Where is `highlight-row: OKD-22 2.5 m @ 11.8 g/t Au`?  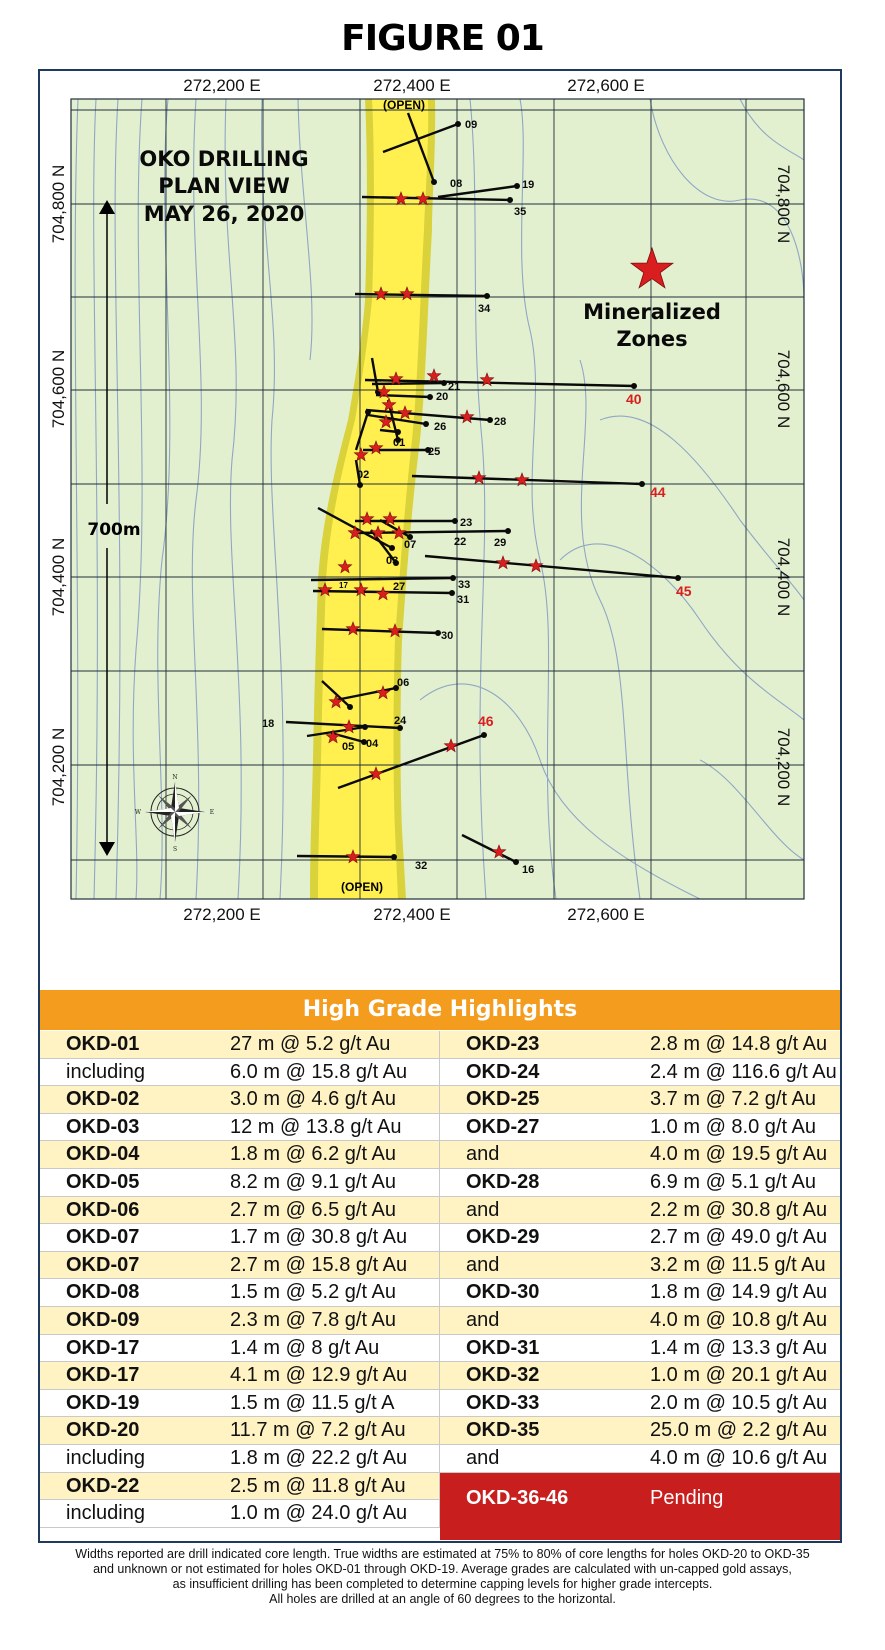 highlight-row: OKD-22 2.5 m @ 11.8 g/t Au is located at coordinates (240, 1486).